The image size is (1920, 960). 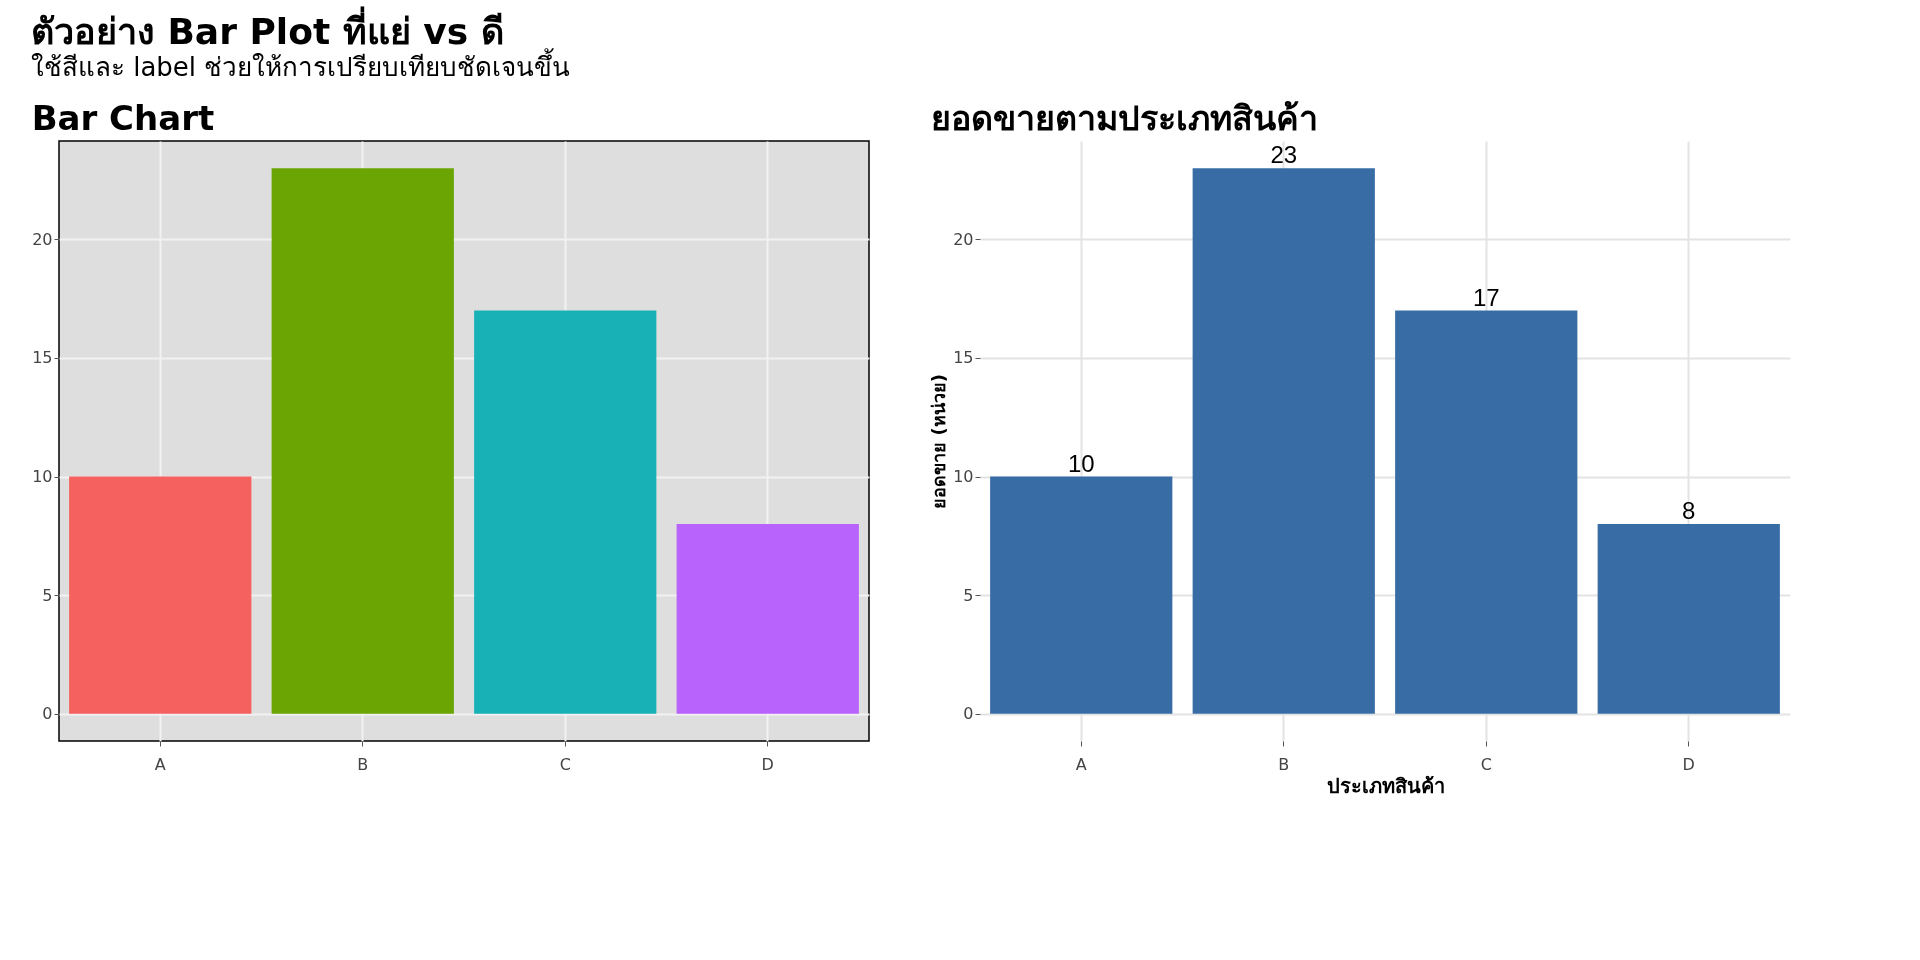 I want to click on data-label: 10, so click(x=1081, y=463).